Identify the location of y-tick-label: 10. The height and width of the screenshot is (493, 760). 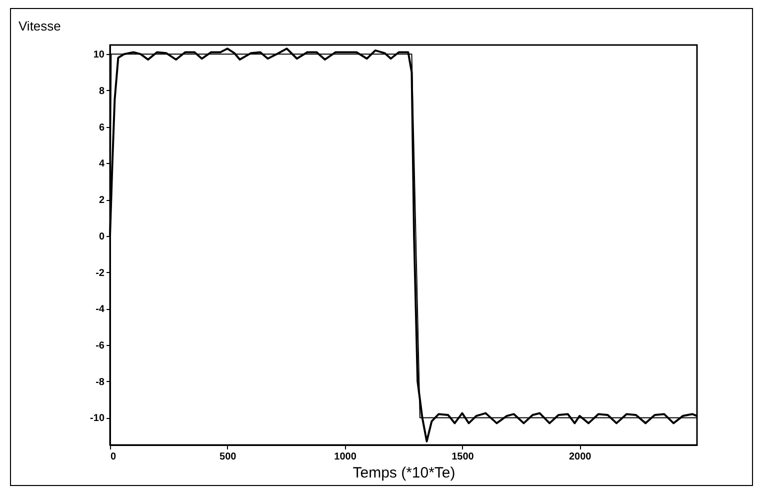
(99, 55).